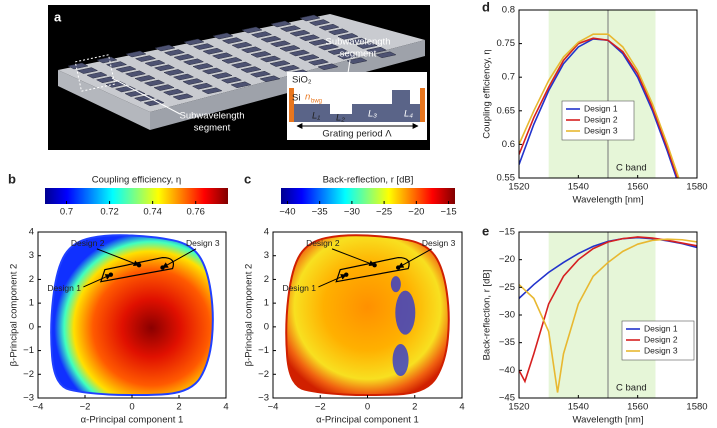 This screenshot has height=428, width=717. What do you see at coordinates (136, 180) in the screenshot?
I see `colorbar-title: Coupling efficiency, η` at bounding box center [136, 180].